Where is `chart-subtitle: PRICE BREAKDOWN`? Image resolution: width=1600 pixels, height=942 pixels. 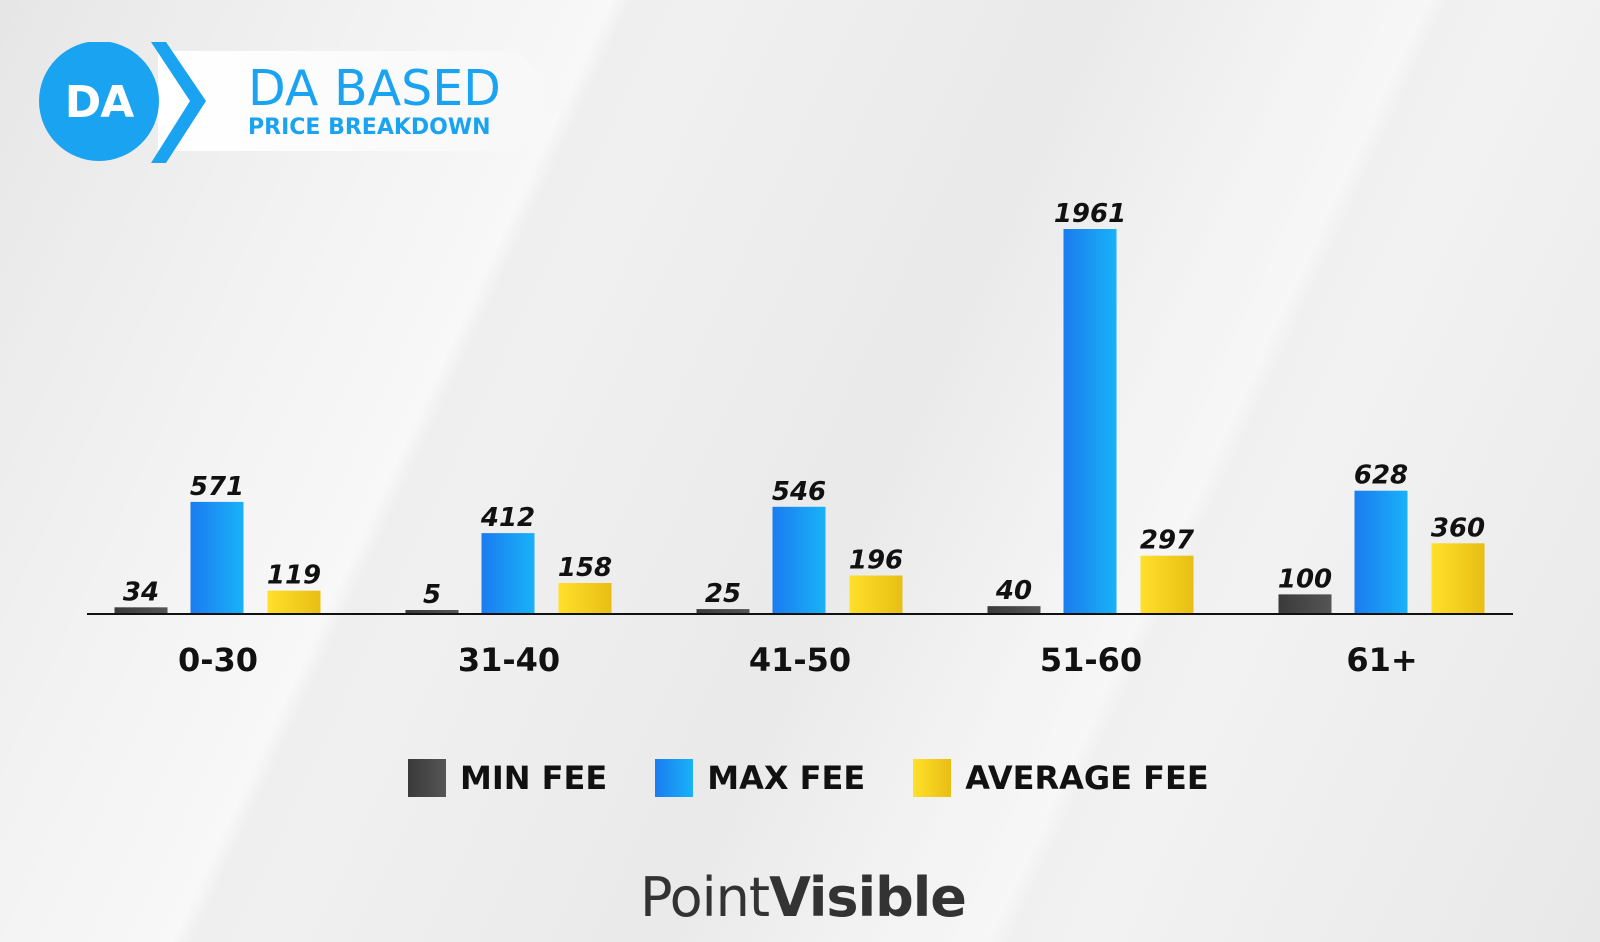
chart-subtitle: PRICE BREAKDOWN is located at coordinates (369, 127).